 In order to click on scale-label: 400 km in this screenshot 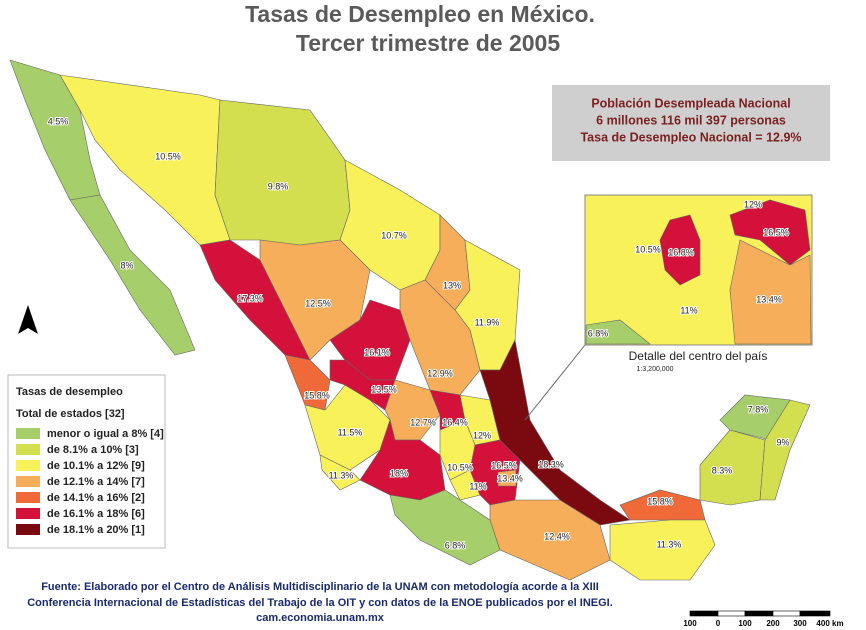, I will do `click(829, 623)`.